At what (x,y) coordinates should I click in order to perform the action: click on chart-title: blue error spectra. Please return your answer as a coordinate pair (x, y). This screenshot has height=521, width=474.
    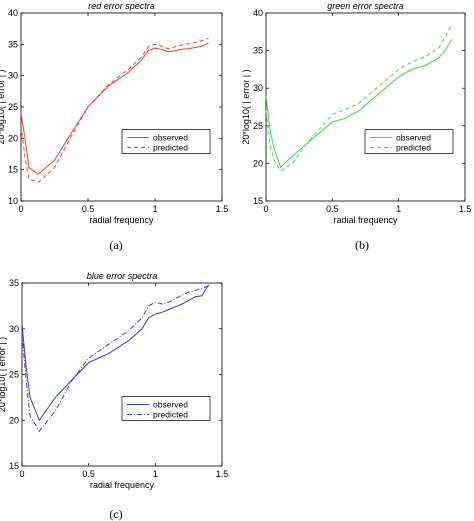
    Looking at the image, I should click on (122, 276).